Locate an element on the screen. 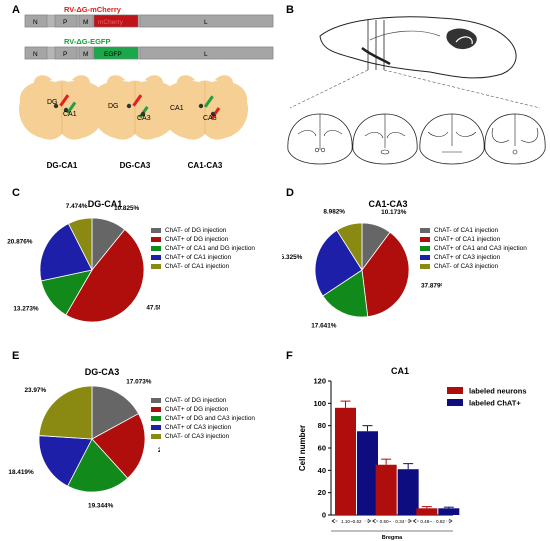  zoom-line-left is located at coordinates (329, 89).